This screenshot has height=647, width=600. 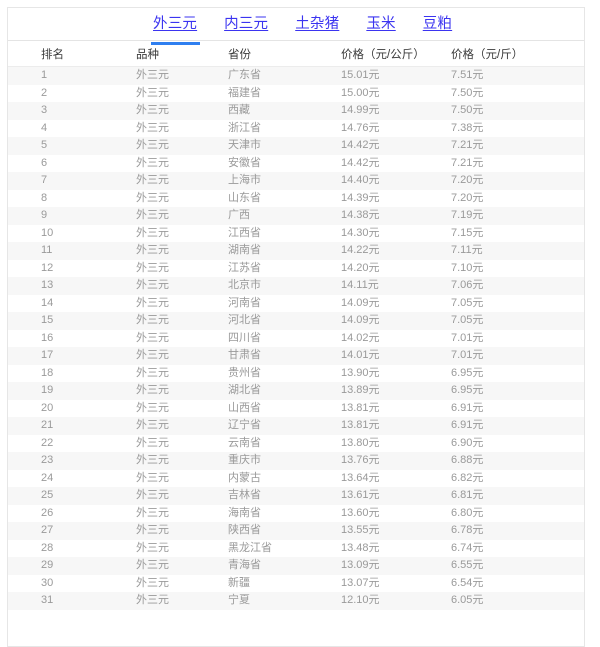 I want to click on cell-province: 山西省, so click(x=244, y=407).